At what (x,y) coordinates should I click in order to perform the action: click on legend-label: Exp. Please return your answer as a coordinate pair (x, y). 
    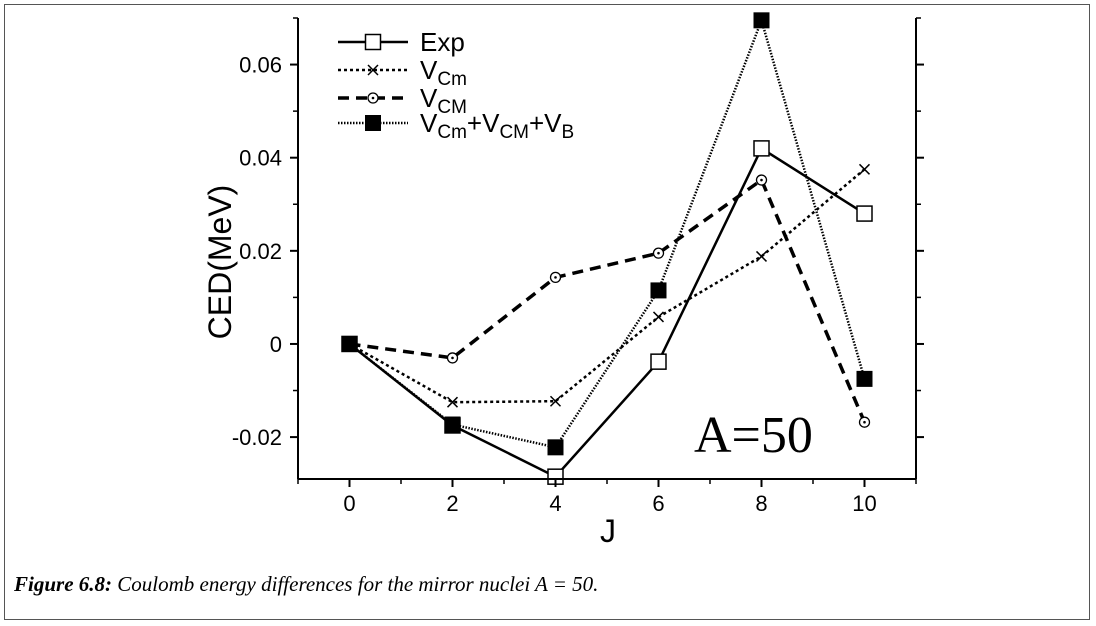
    Looking at the image, I should click on (442, 42).